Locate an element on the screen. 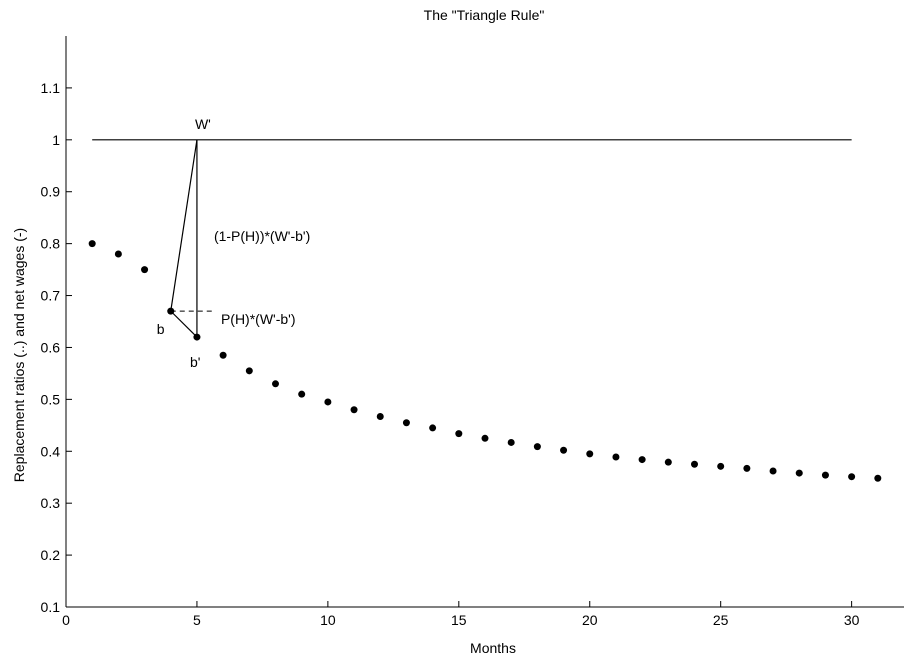  x-tick-label: 0 is located at coordinates (66, 620).